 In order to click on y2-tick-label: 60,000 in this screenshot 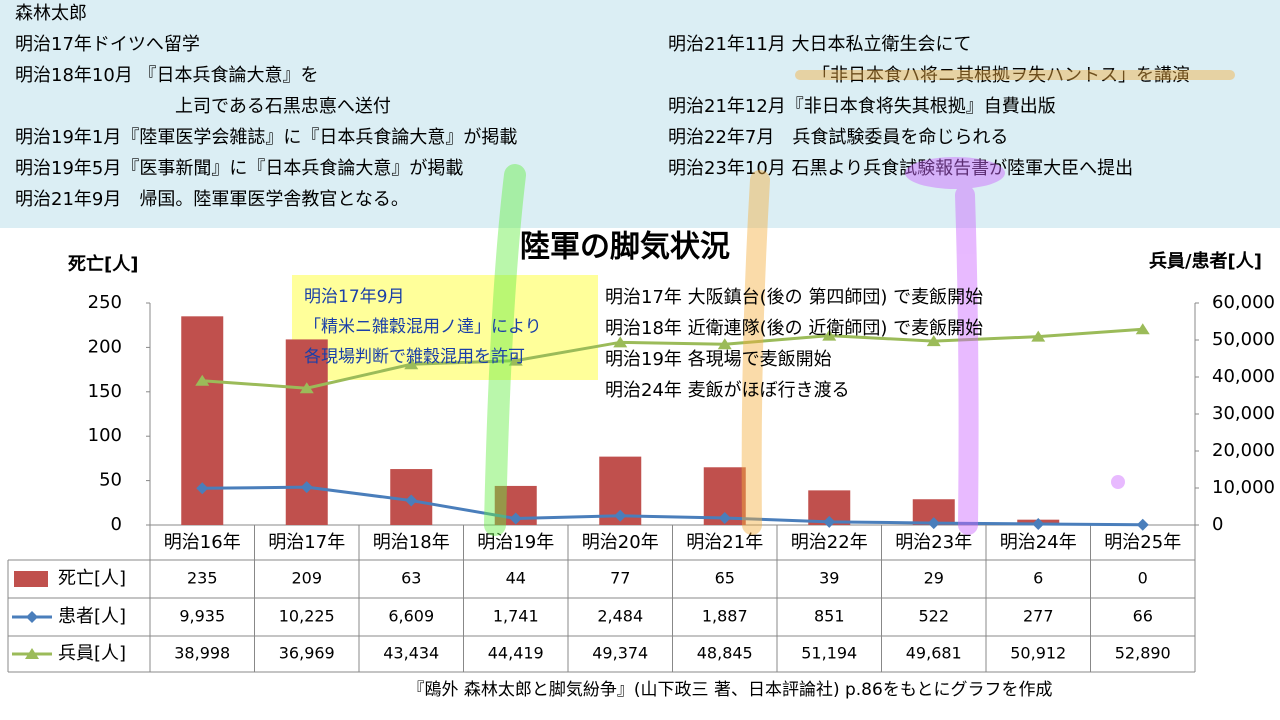, I will do `click(1243, 302)`.